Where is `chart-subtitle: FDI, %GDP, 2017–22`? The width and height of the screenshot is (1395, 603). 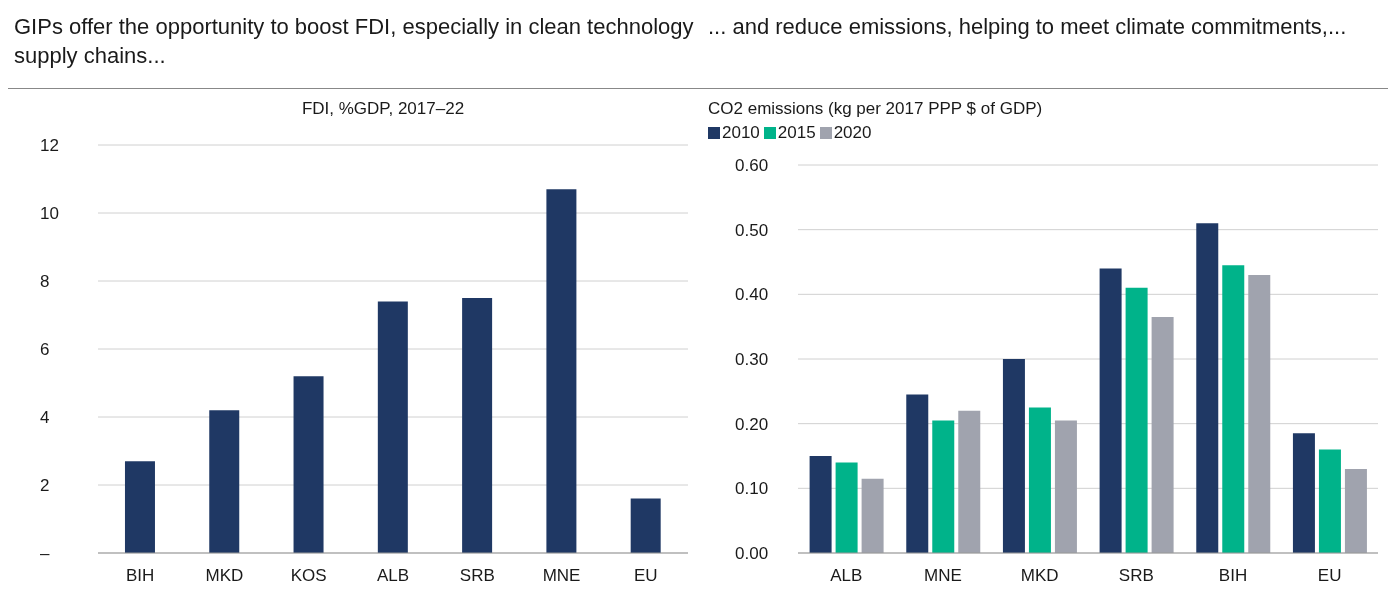
chart-subtitle: FDI, %GDP, 2017–22 is located at coordinates (383, 109).